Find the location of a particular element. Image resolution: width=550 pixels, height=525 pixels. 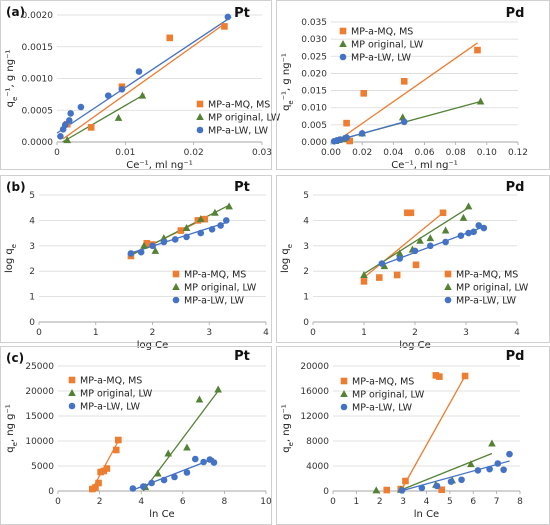

y-tick-label: 2 is located at coordinates (306, 272).